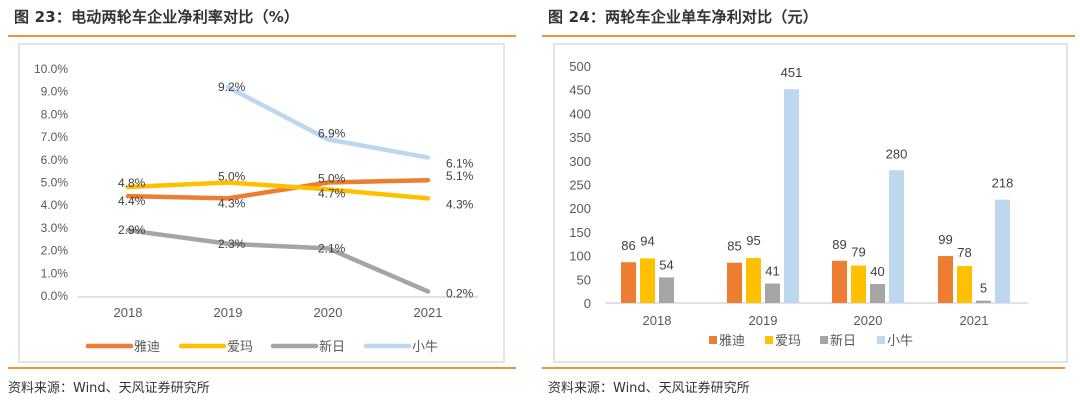 The image size is (1080, 409). What do you see at coordinates (881, 340) in the screenshot?
I see `legend-swatch-小牛` at bounding box center [881, 340].